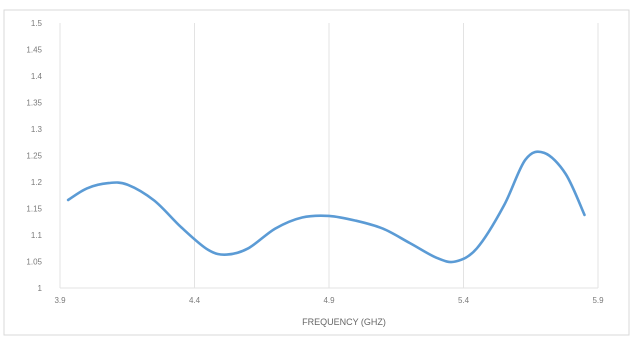  I want to click on x-tick-label: 4.9, so click(329, 300).